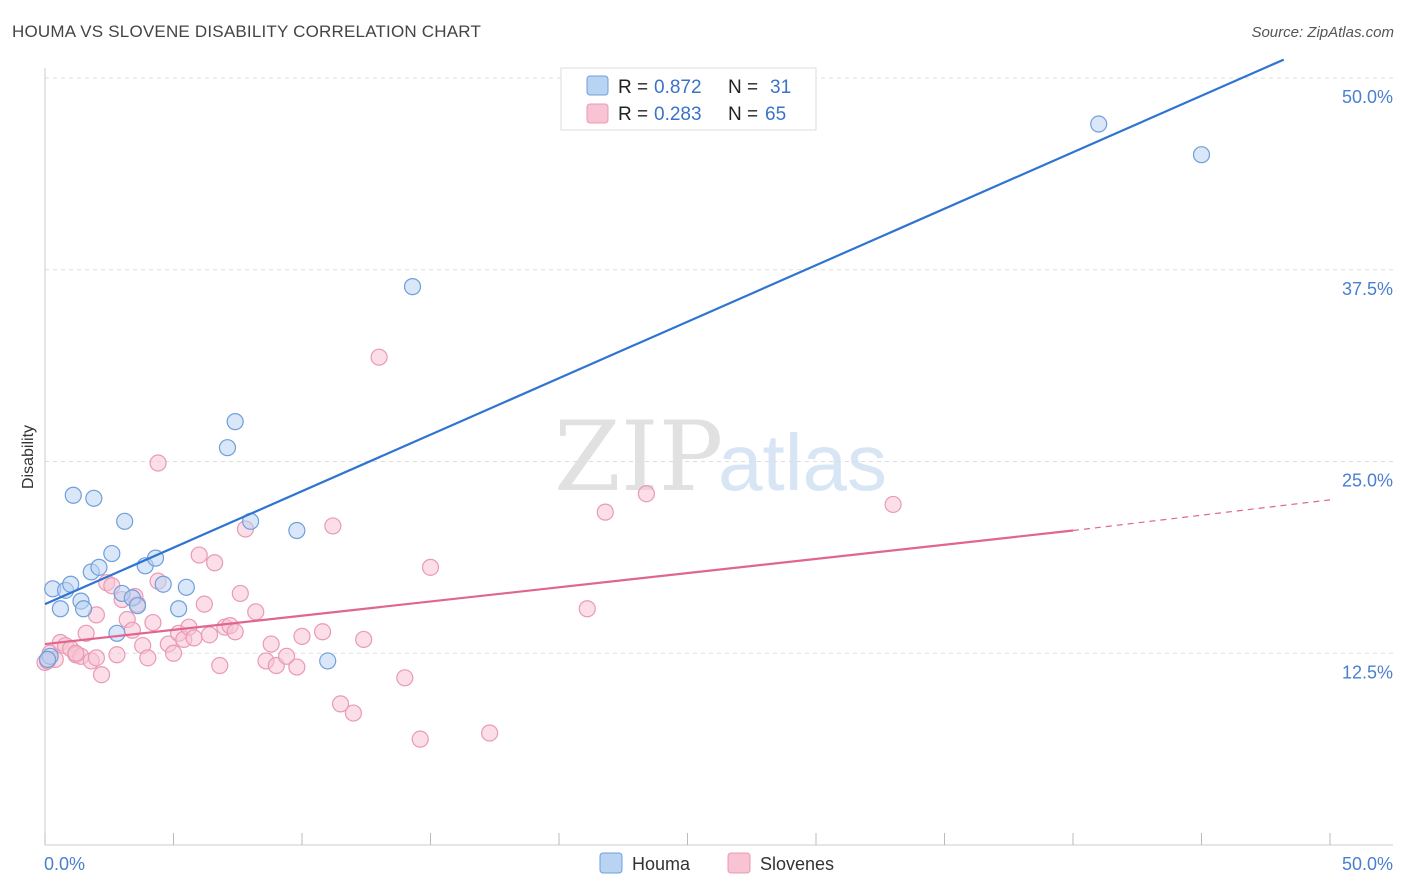 This screenshot has height=892, width=1406. I want to click on y-tick-labels: 12.5% 25.0% 37.5% 50.0%, so click(1367, 384).